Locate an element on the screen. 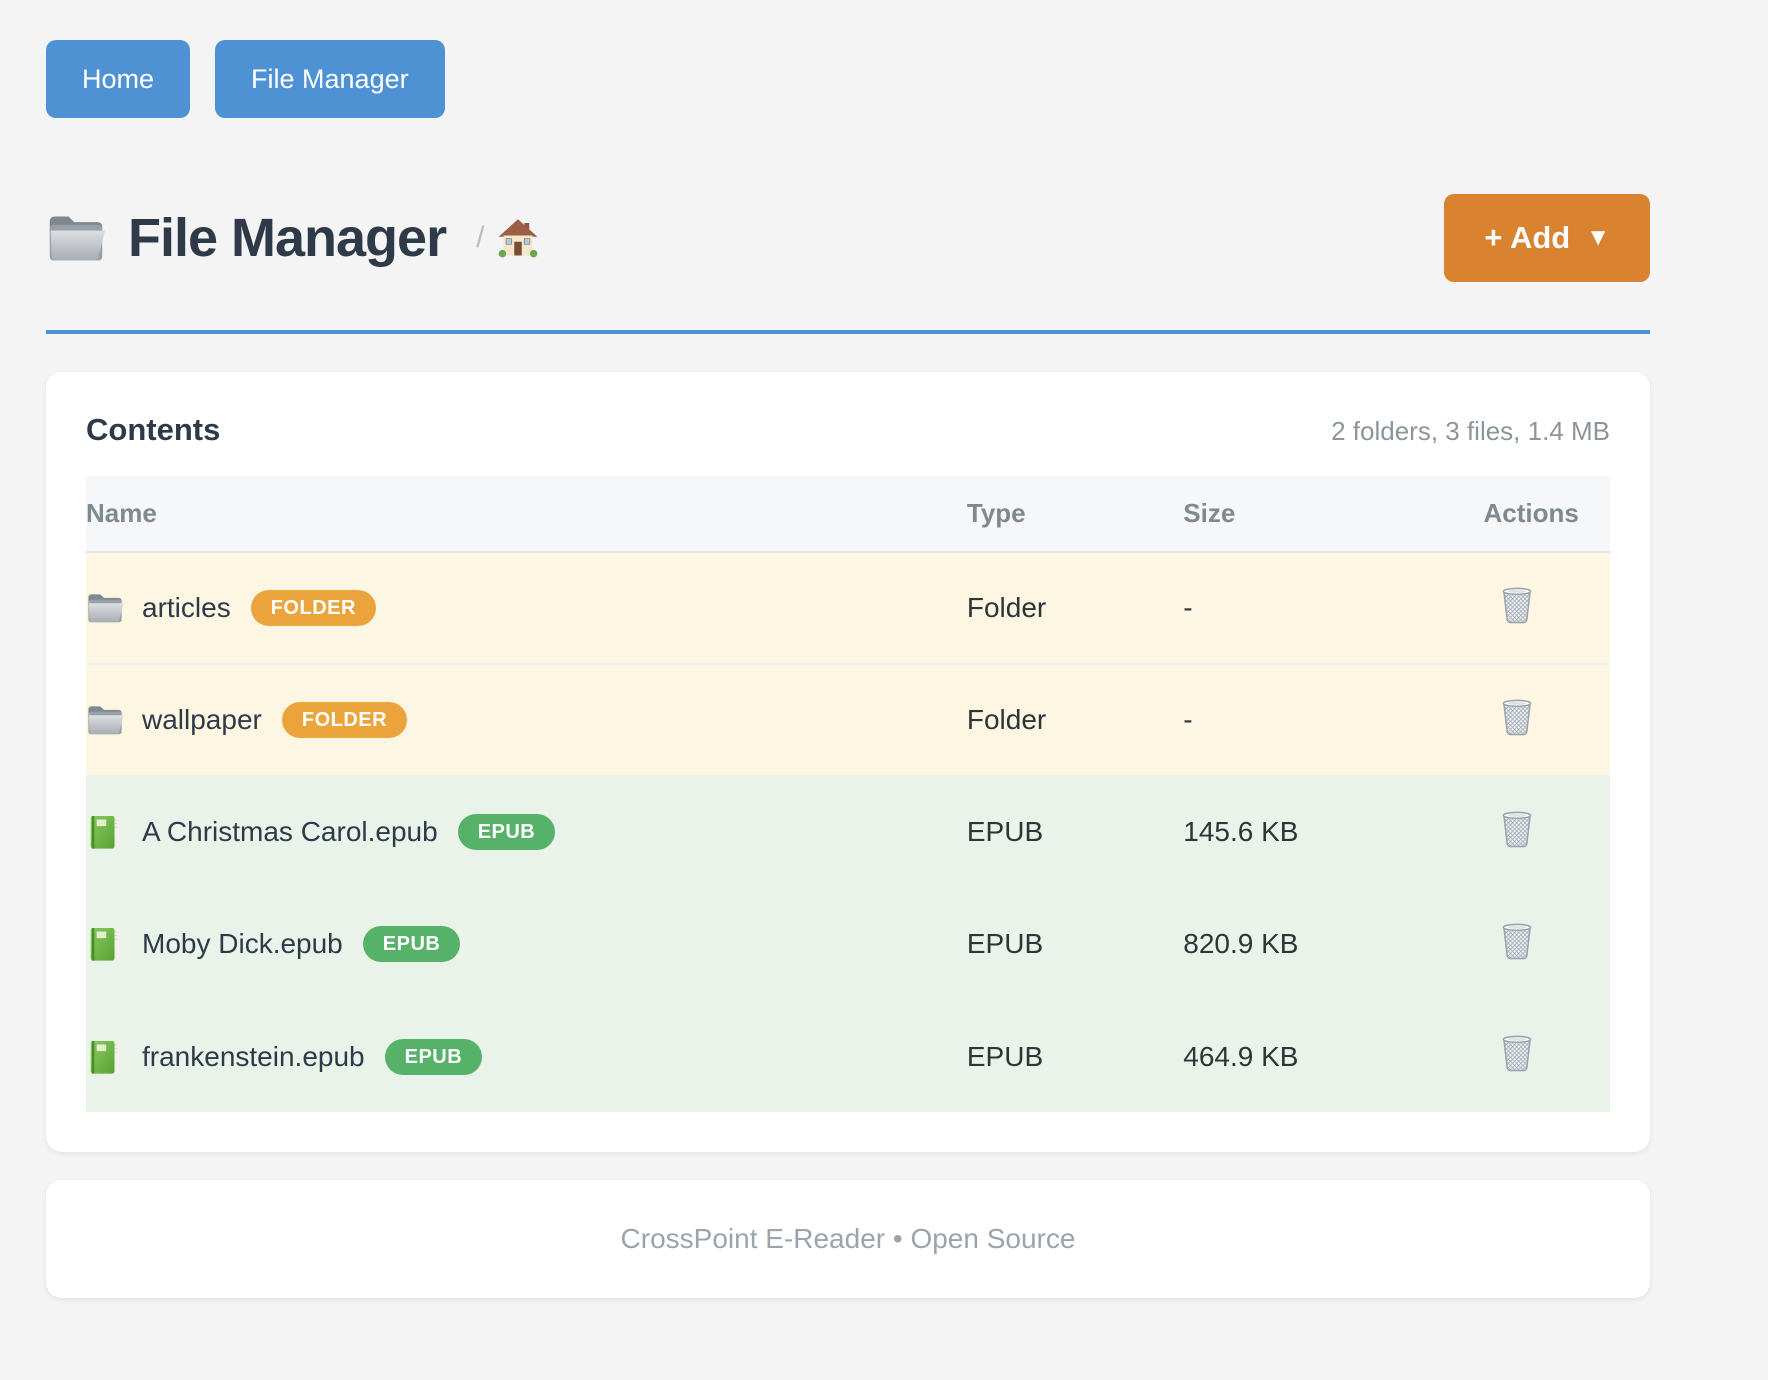  title-group: File Manager / is located at coordinates (292, 238).